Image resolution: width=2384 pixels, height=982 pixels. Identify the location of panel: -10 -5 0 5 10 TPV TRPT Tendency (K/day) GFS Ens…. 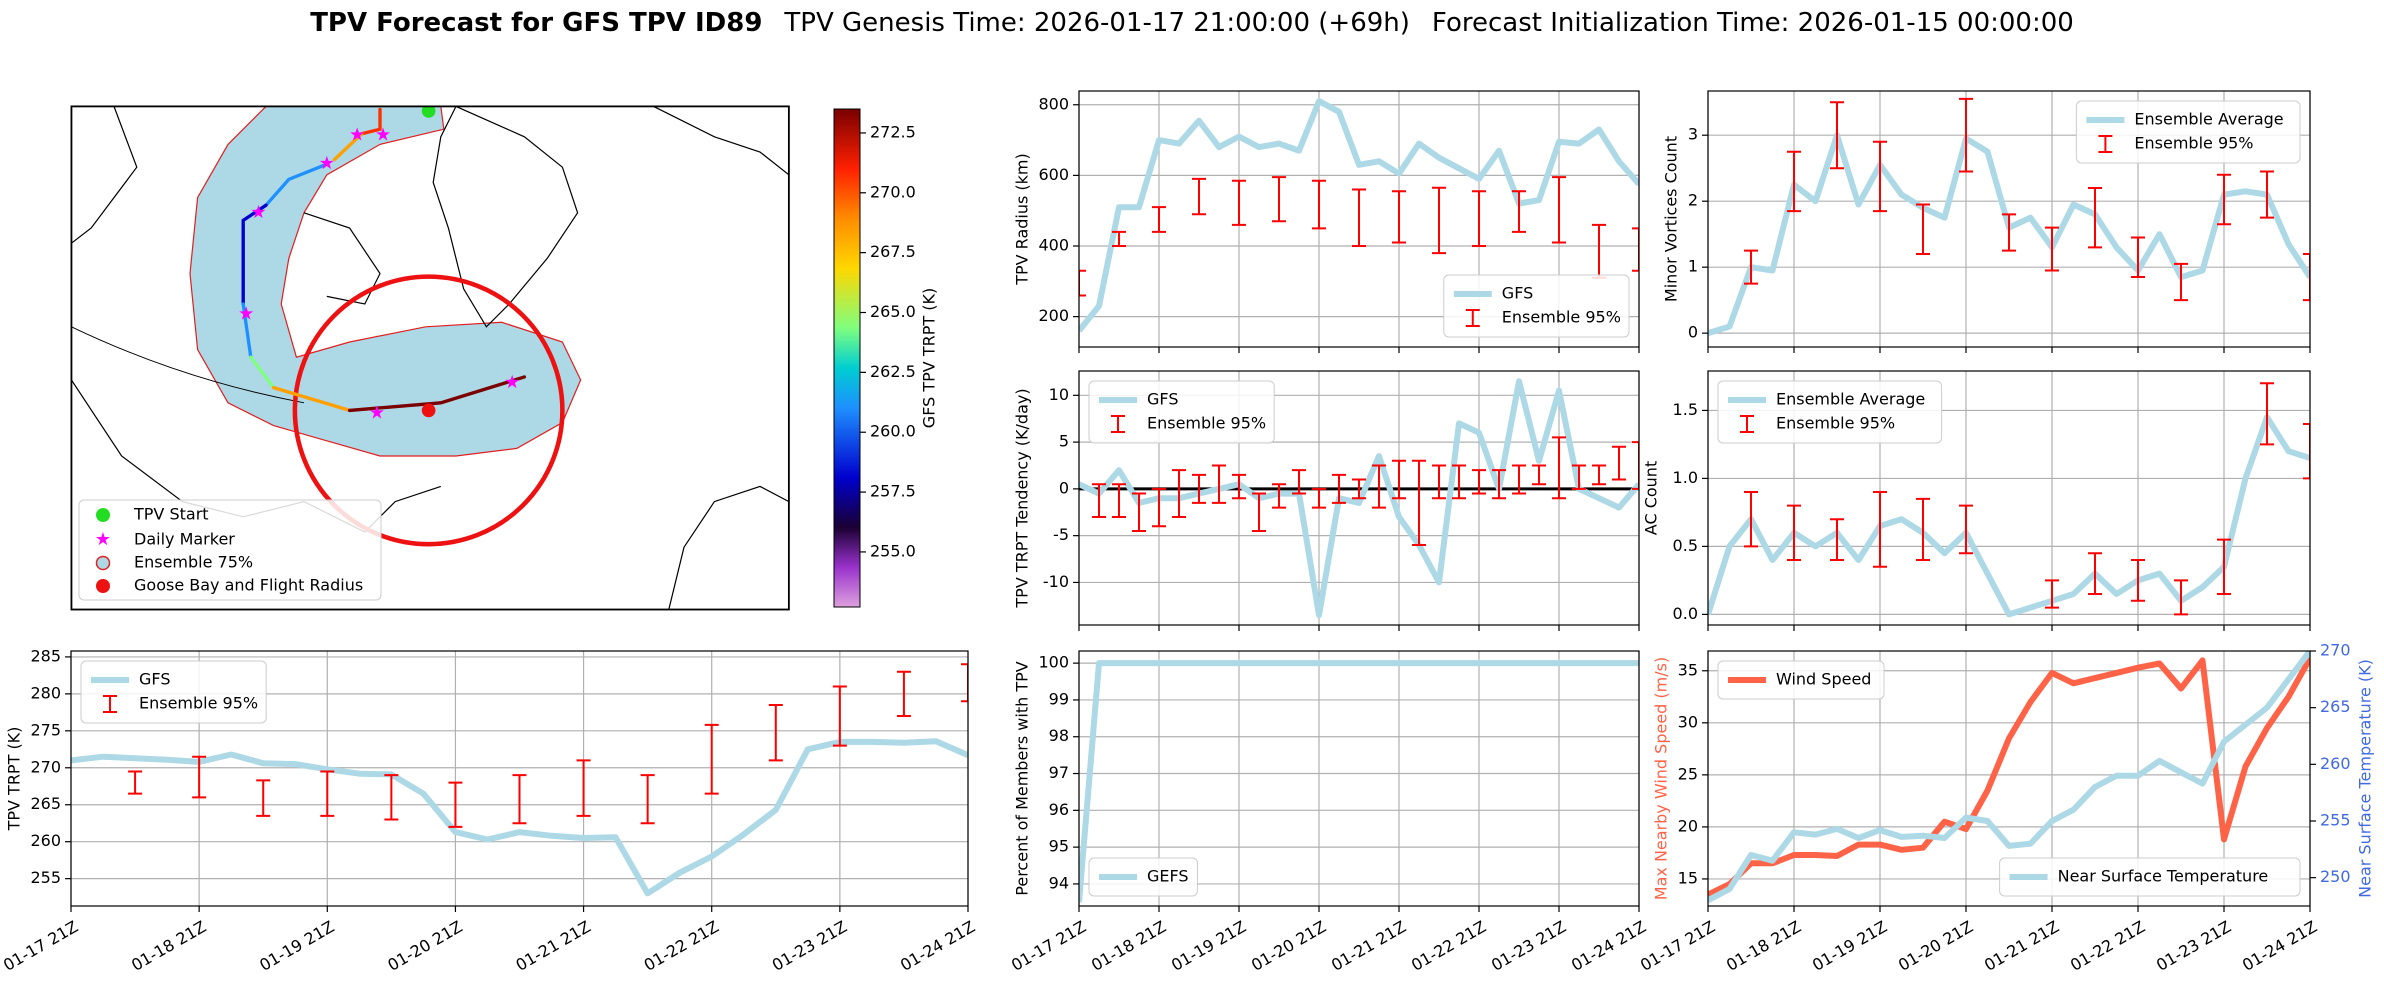
(1326, 500).